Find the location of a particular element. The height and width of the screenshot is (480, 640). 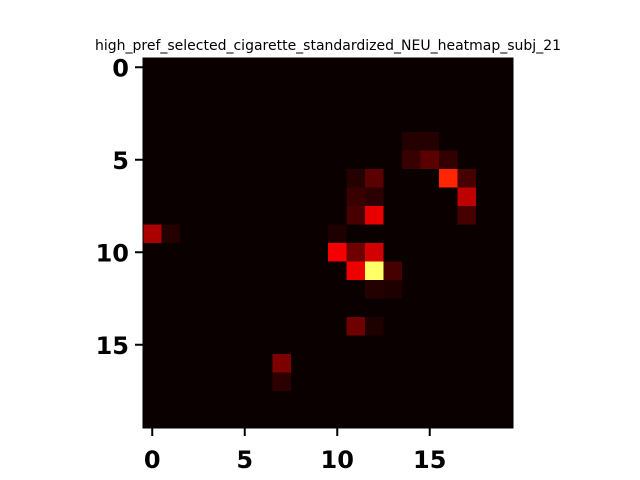

y-tick-label: 5 is located at coordinates (120, 161).